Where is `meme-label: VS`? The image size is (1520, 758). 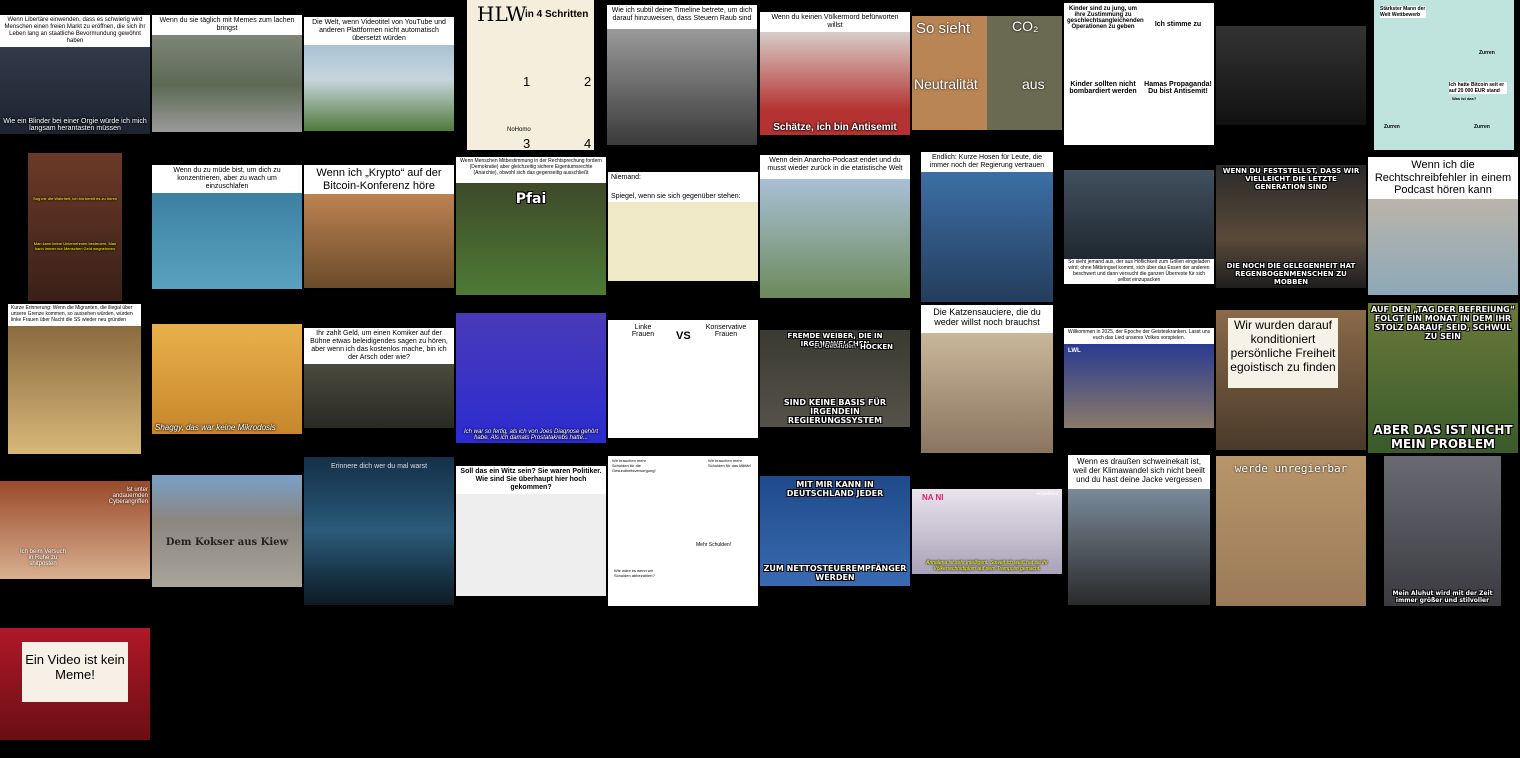 meme-label: VS is located at coordinates (683, 336).